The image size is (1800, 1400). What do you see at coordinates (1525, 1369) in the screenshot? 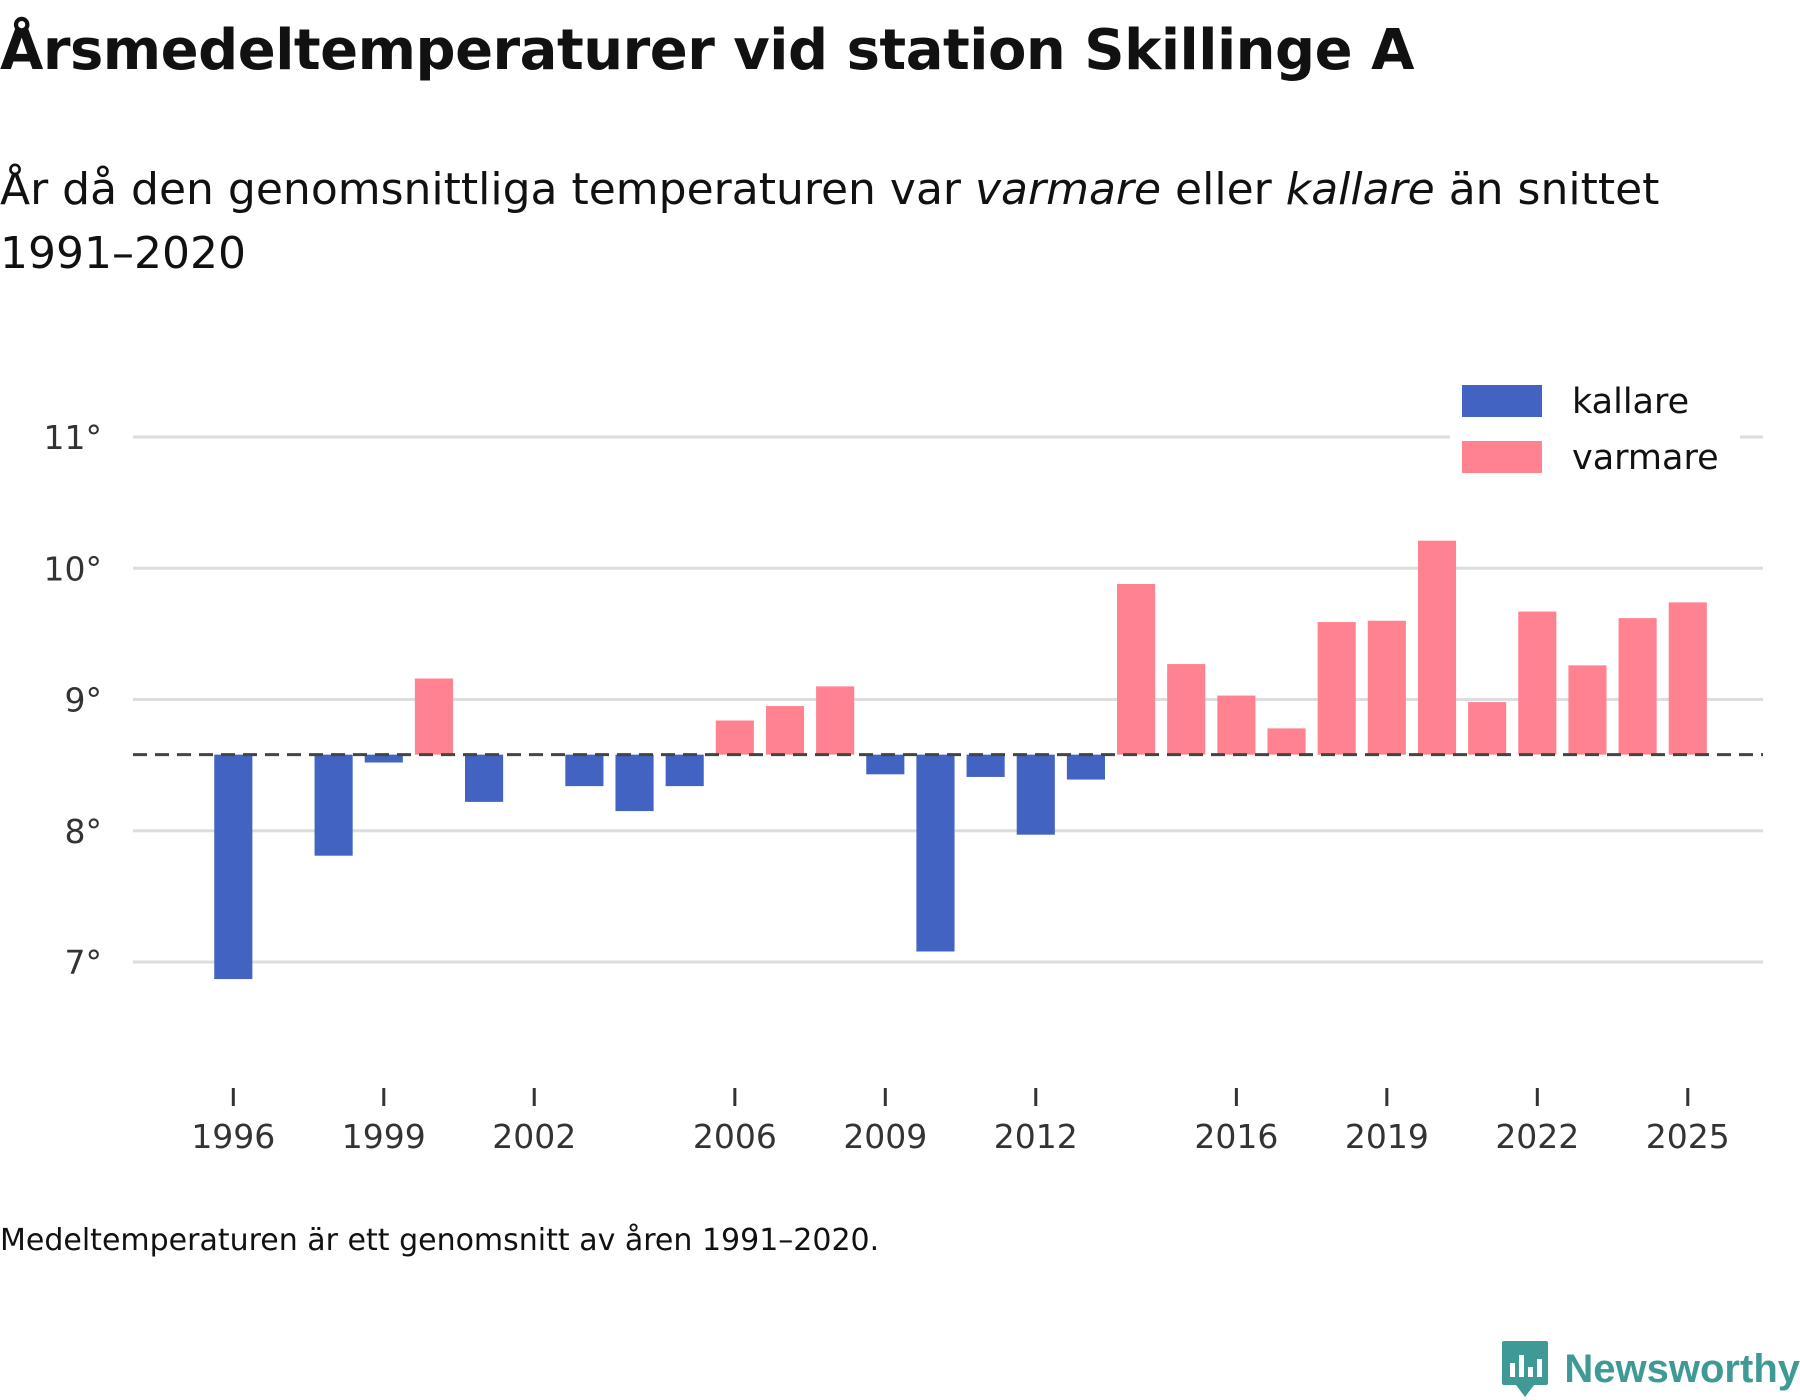
I see `newsworthy-logo-icon` at bounding box center [1525, 1369].